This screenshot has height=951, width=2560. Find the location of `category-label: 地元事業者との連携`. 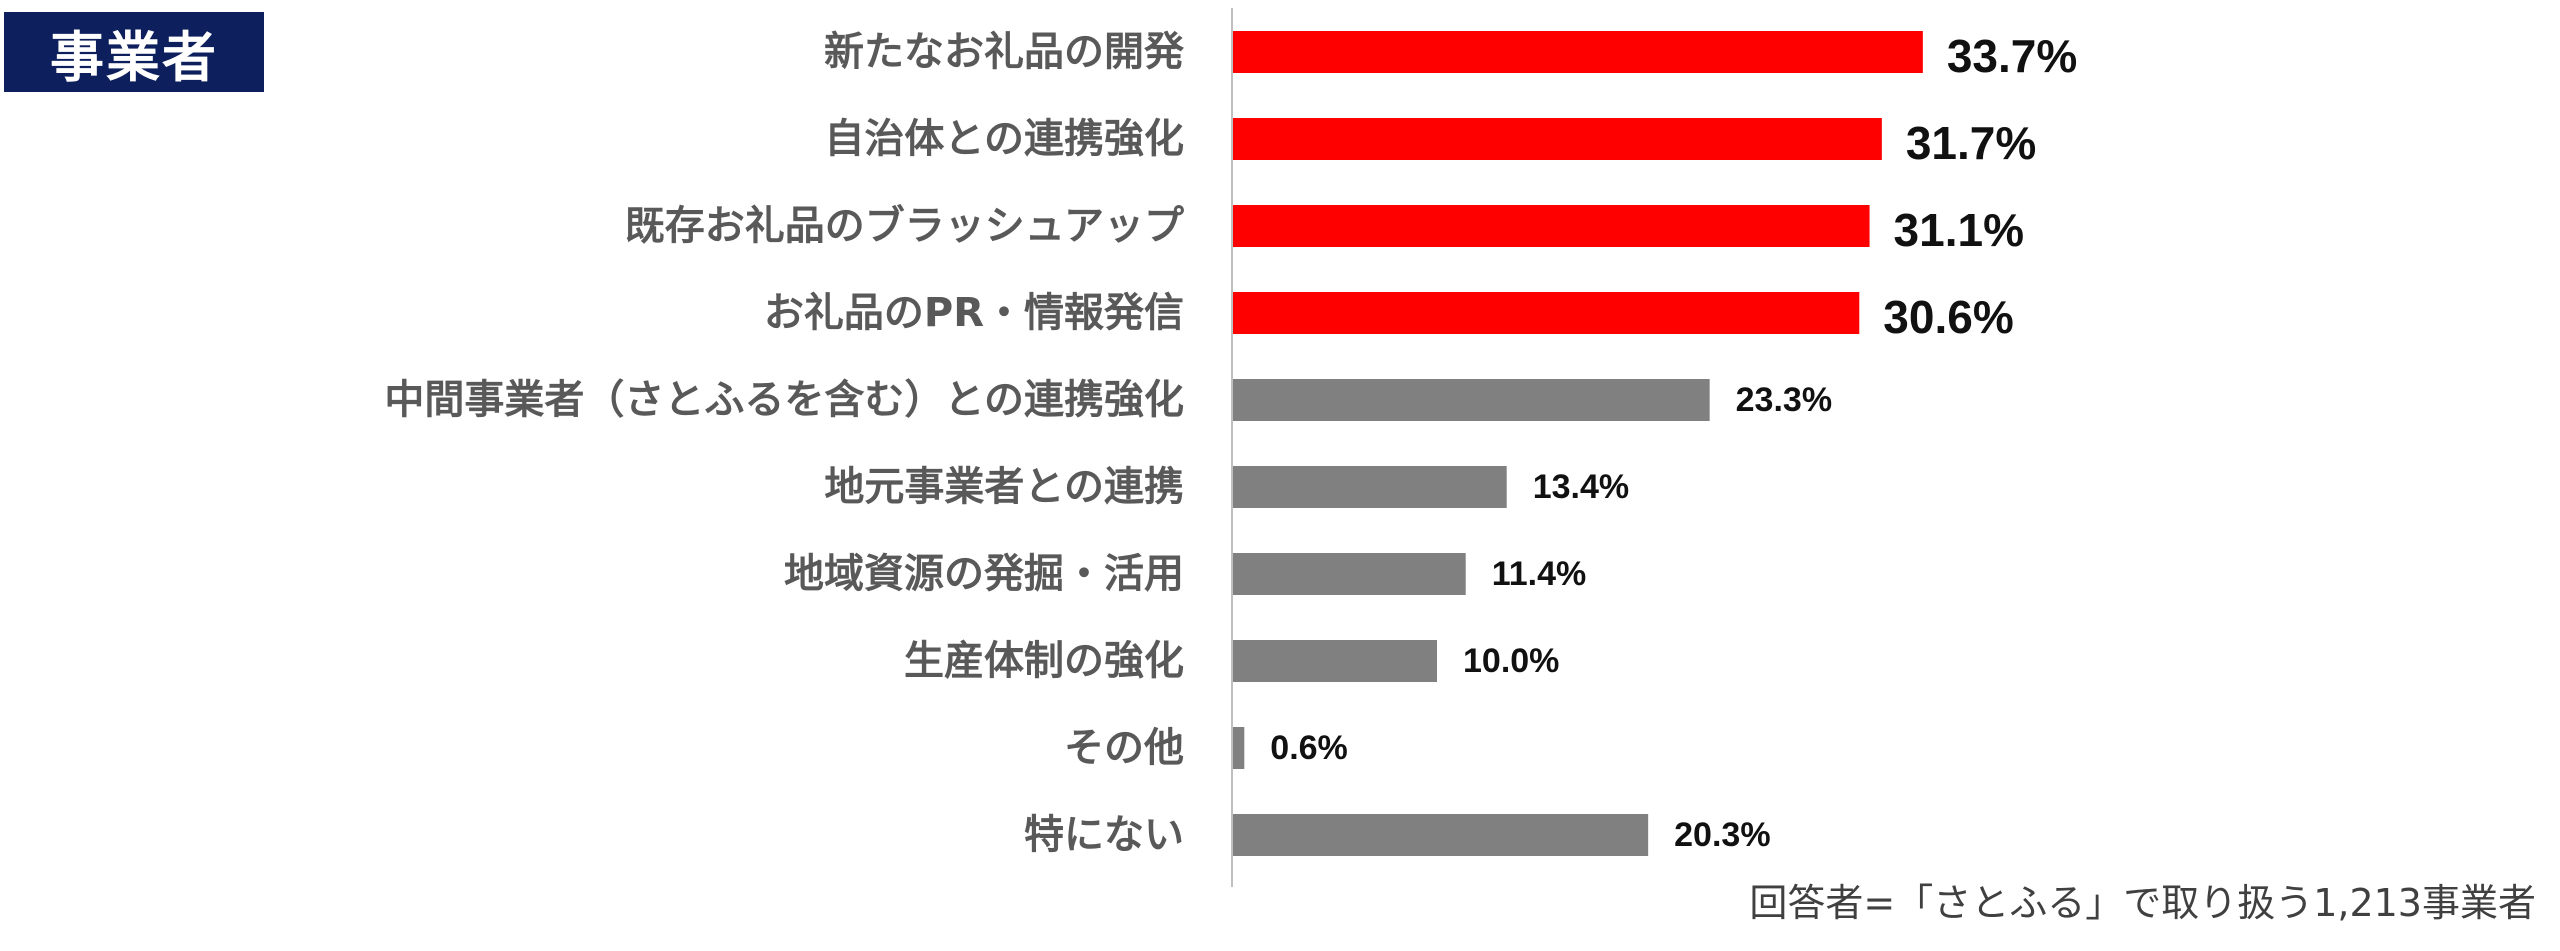

category-label: 地元事業者との連携 is located at coordinates (1004, 487).